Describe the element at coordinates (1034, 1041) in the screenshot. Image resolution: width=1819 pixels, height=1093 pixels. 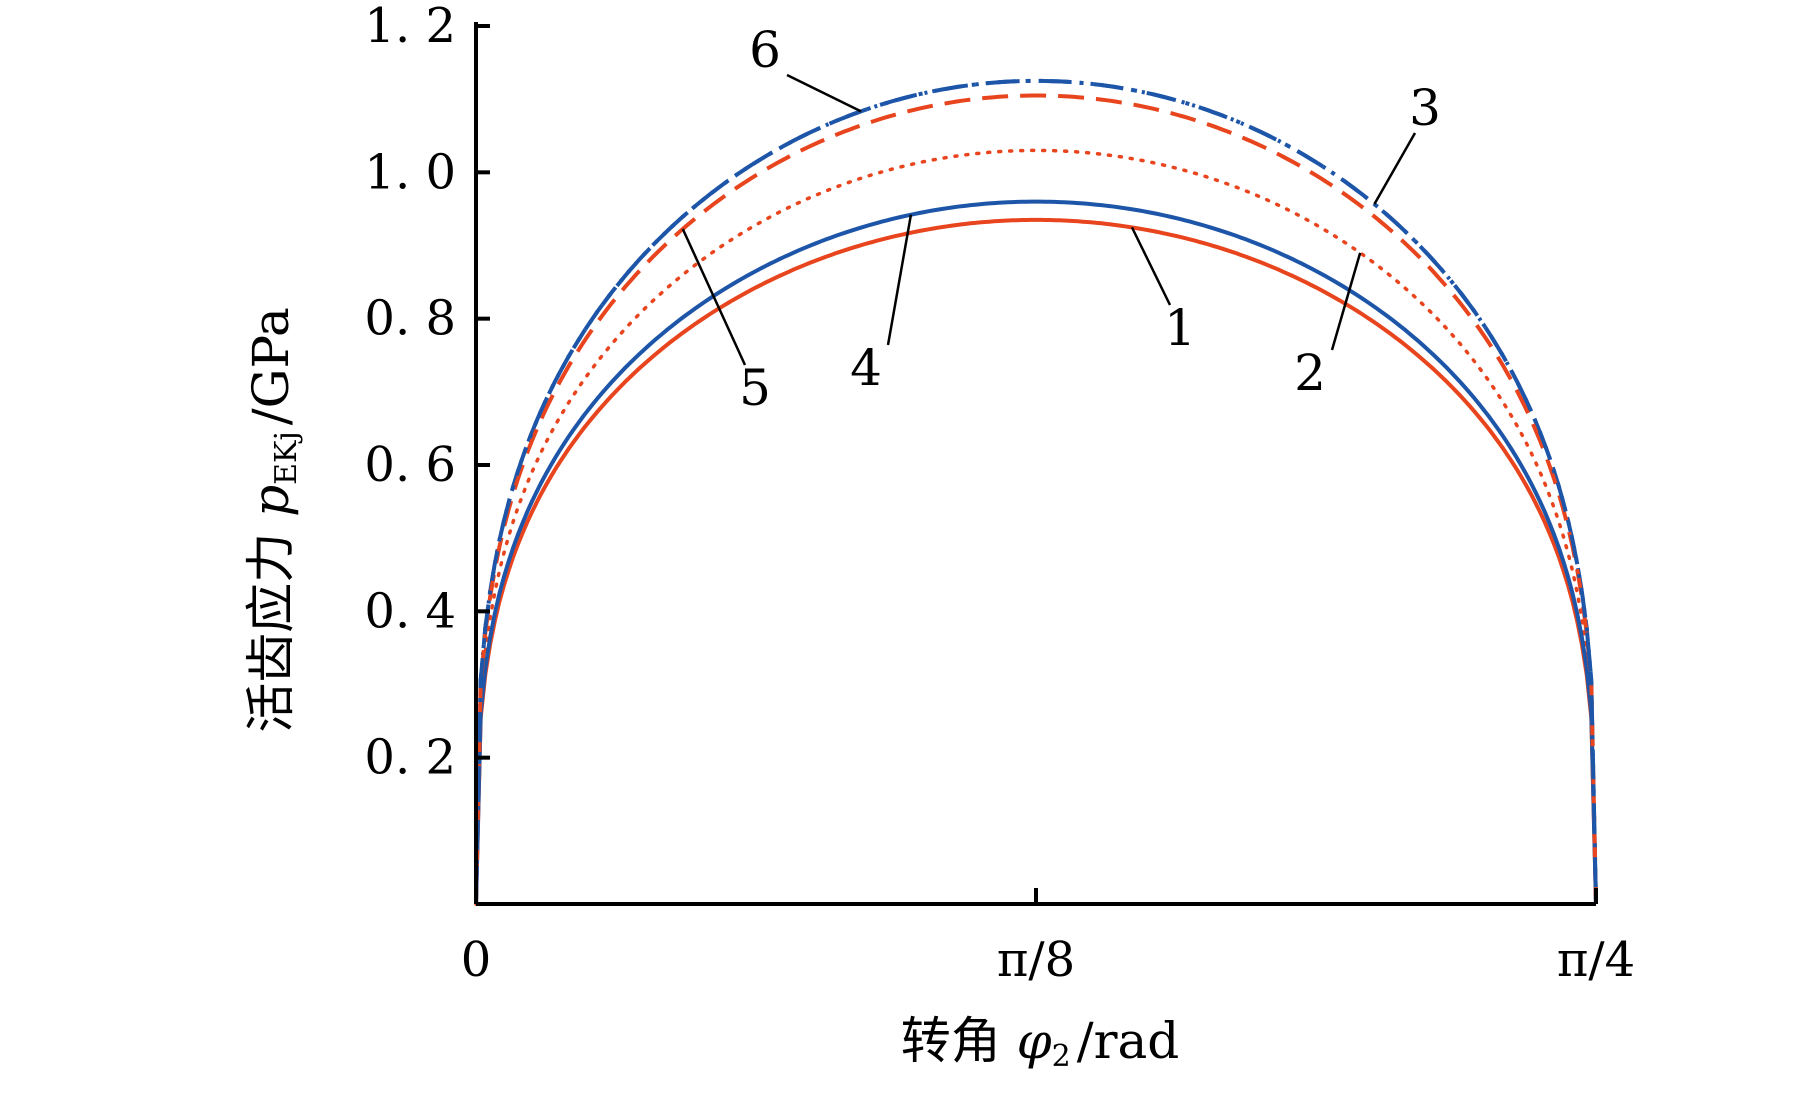
I see `x-axis-title-symbol: φ` at that location.